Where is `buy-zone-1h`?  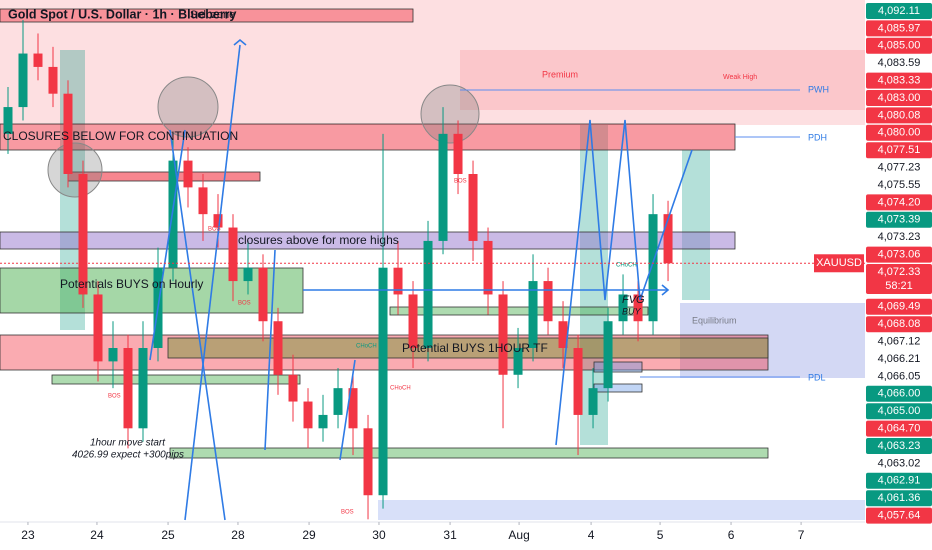
buy-zone-1h is located at coordinates (468, 348).